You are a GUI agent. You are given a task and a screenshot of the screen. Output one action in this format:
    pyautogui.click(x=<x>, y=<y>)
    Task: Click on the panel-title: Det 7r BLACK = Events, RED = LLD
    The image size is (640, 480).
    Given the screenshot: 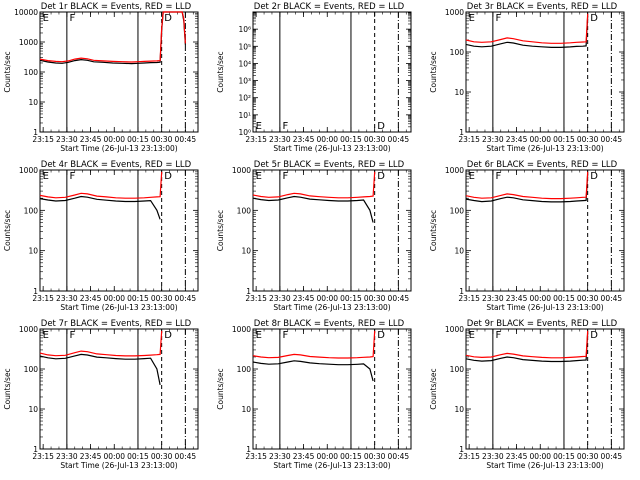 What is the action you would take?
    pyautogui.click(x=116, y=324)
    